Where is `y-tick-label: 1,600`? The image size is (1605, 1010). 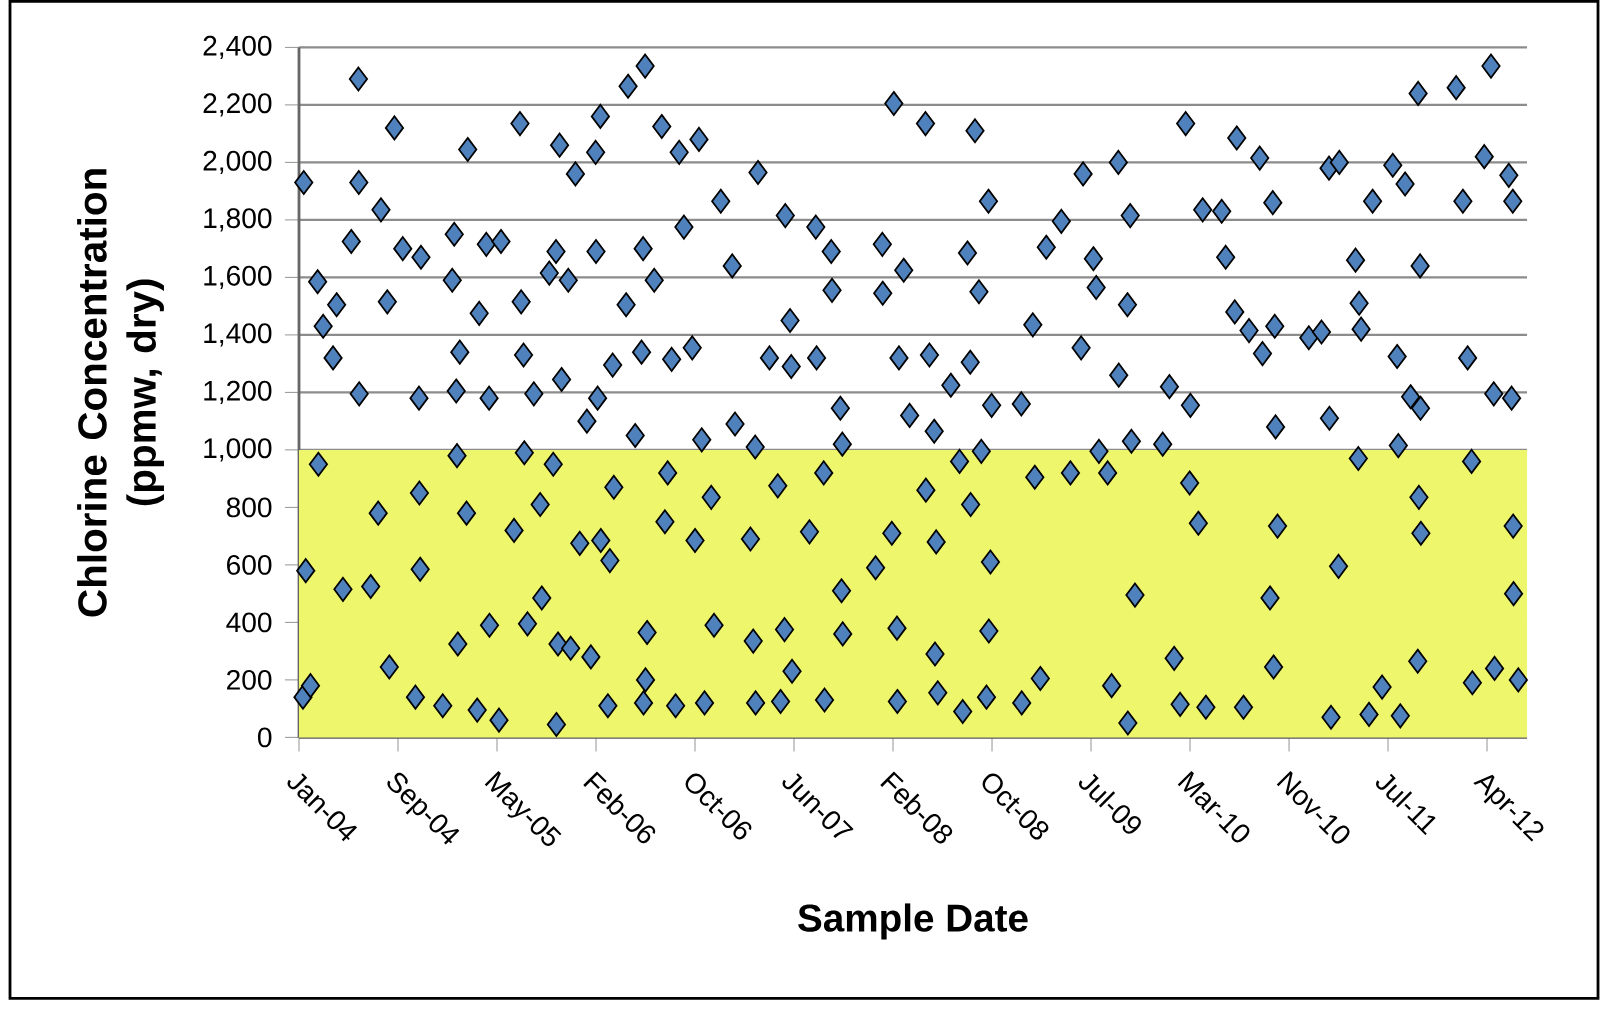
y-tick-label: 1,600 is located at coordinates (238, 277).